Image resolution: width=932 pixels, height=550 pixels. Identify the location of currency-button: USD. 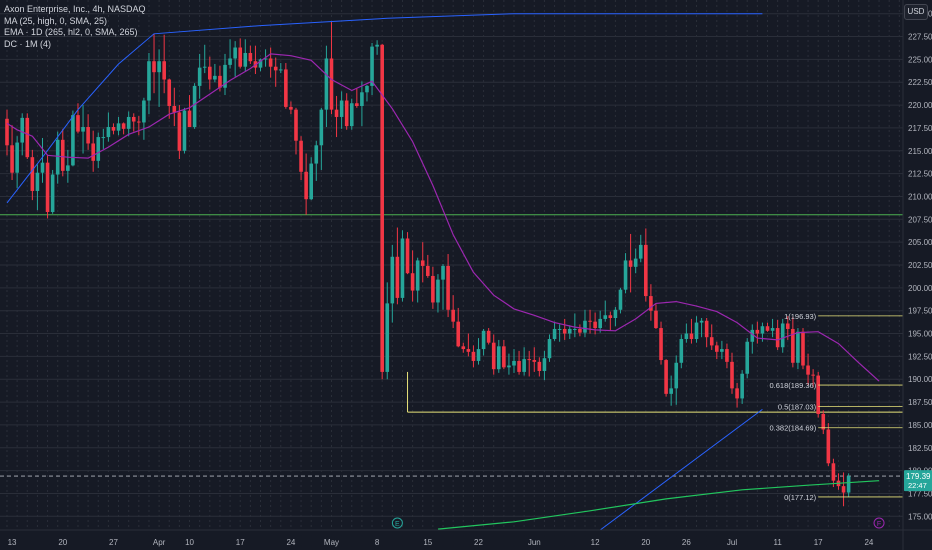
(916, 12).